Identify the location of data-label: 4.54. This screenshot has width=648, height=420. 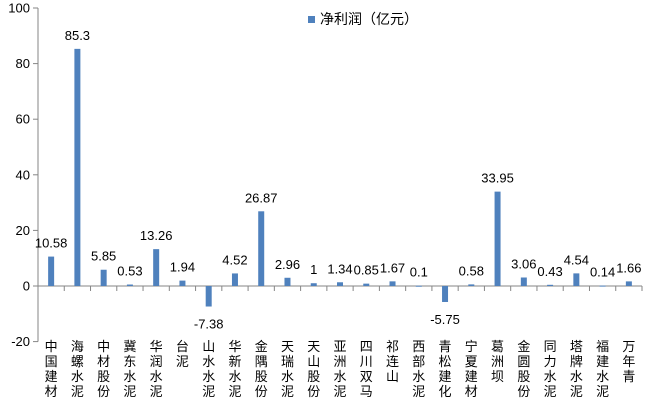
(576, 259).